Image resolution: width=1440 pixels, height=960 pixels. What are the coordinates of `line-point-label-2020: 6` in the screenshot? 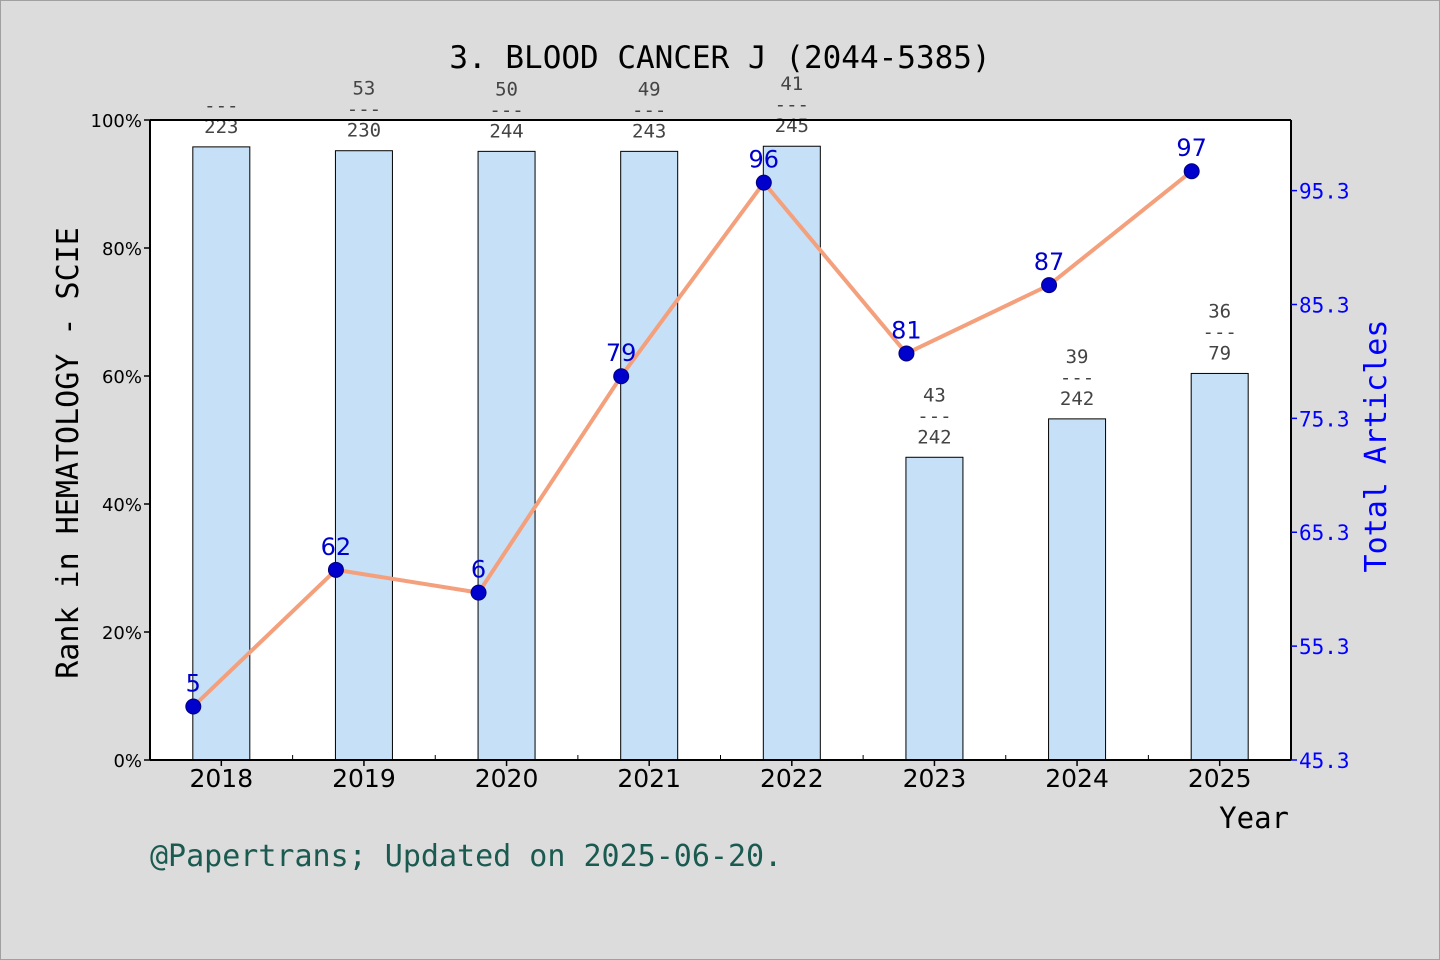 It's located at (478, 570).